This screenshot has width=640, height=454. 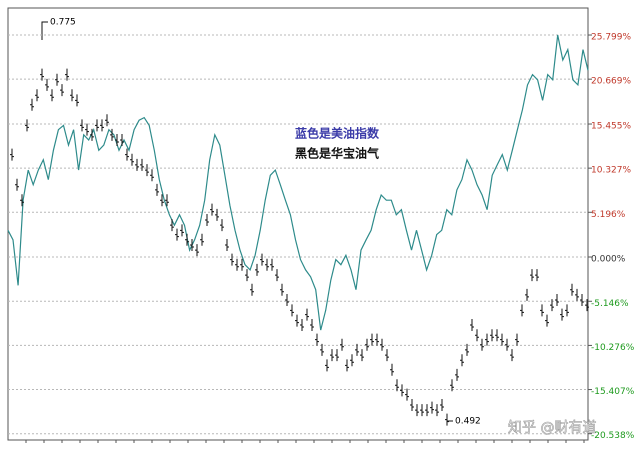 What do you see at coordinates (608, 259) in the screenshot?
I see `y-tick-label: 0.000%` at bounding box center [608, 259].